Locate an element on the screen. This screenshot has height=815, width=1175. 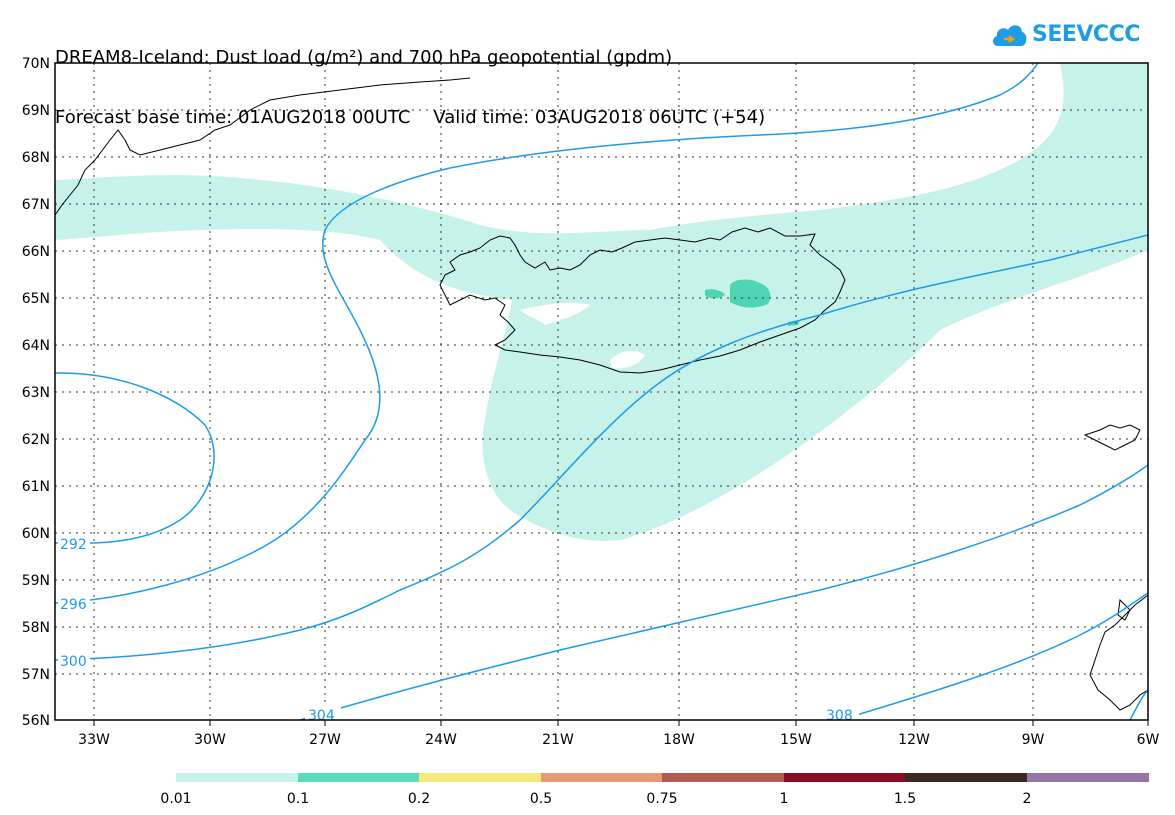
lat-label: 58N is located at coordinates (36, 628).